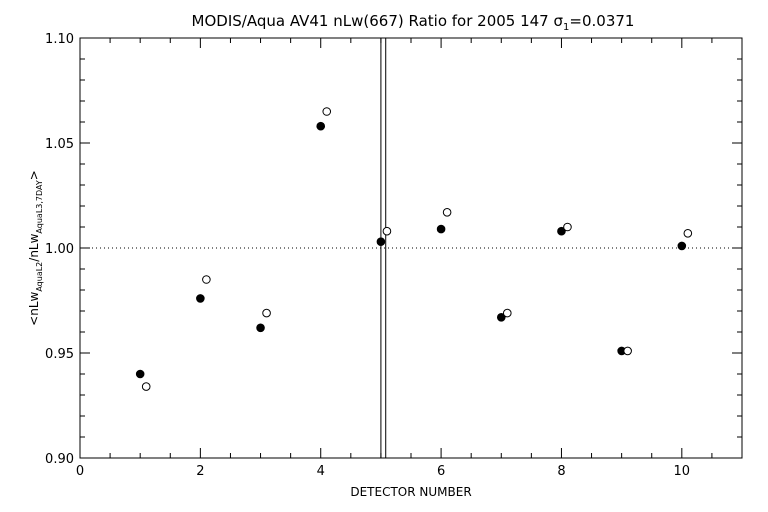  What do you see at coordinates (321, 471) in the screenshot?
I see `x-tick-label: 4` at bounding box center [321, 471].